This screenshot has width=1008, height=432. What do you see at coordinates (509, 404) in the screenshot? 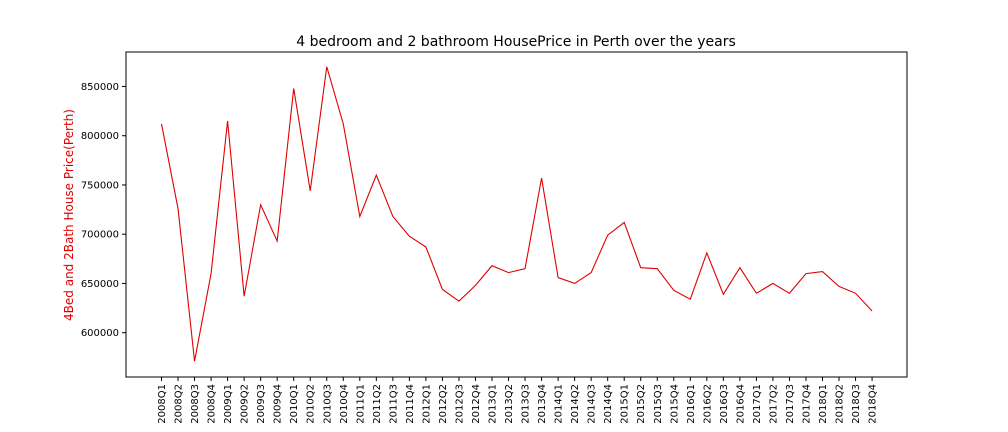
I see `x-tick-label: 2013Q2` at bounding box center [509, 404].